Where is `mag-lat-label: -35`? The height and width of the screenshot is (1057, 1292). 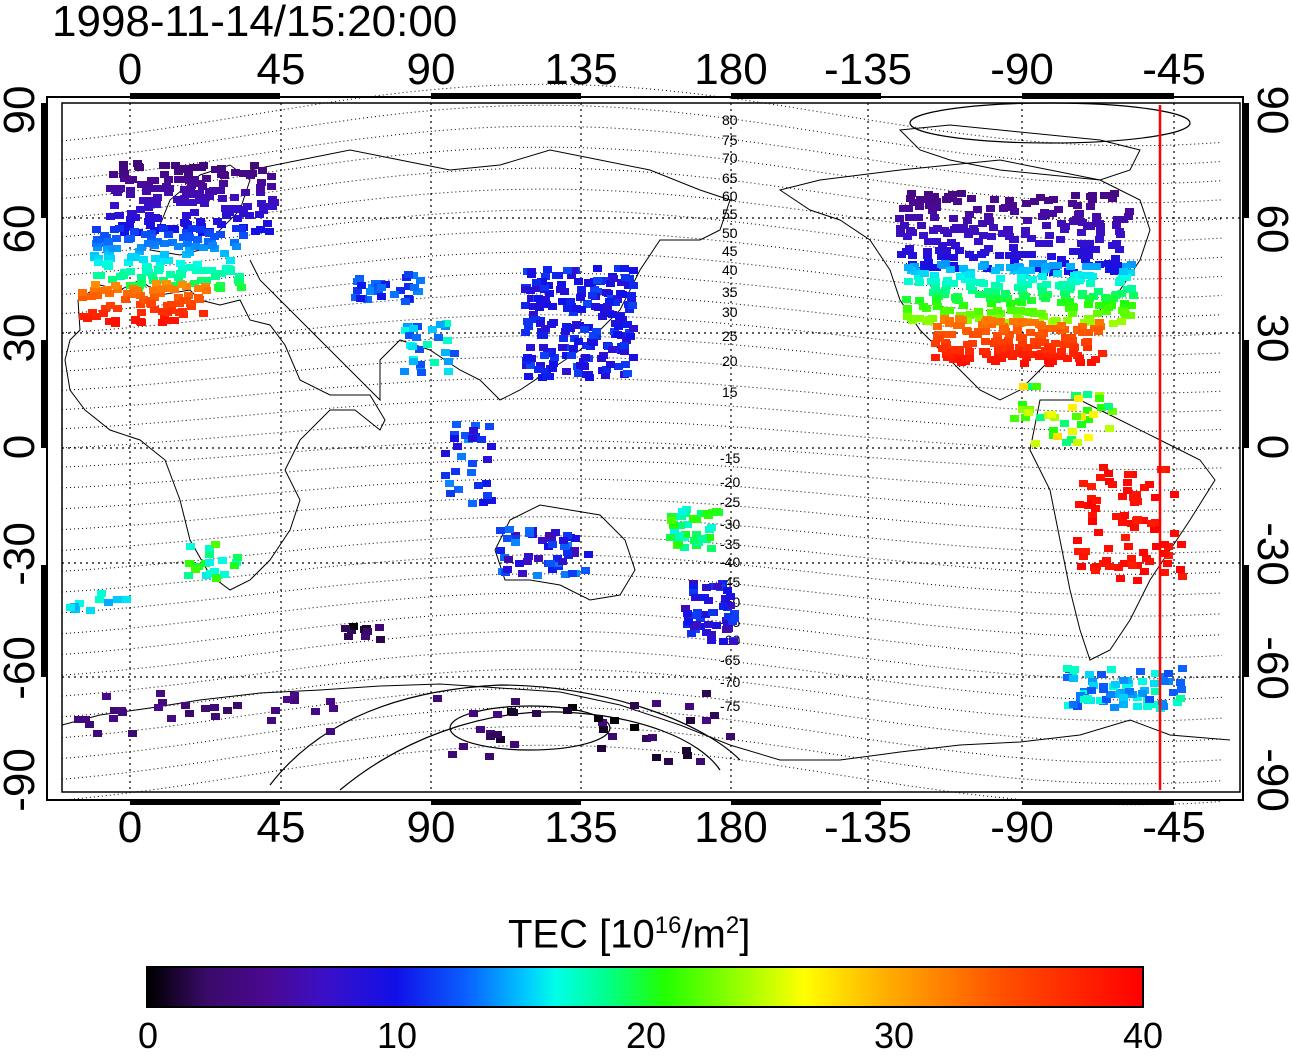 mag-lat-label: -35 is located at coordinates (730, 544).